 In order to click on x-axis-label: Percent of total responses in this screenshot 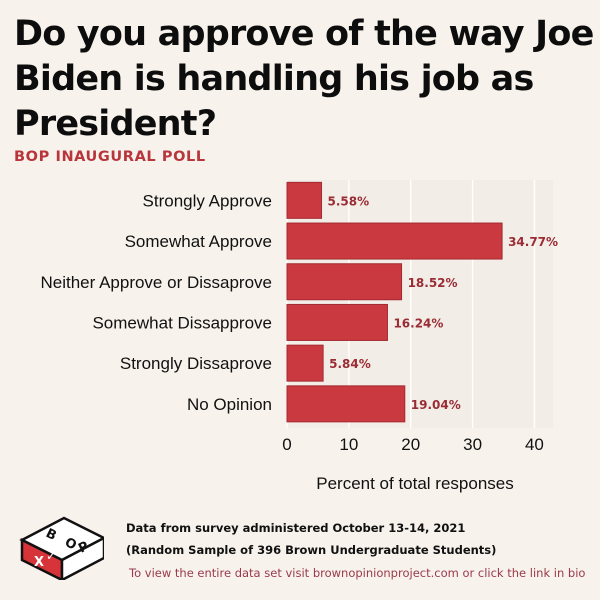, I will do `click(415, 483)`.